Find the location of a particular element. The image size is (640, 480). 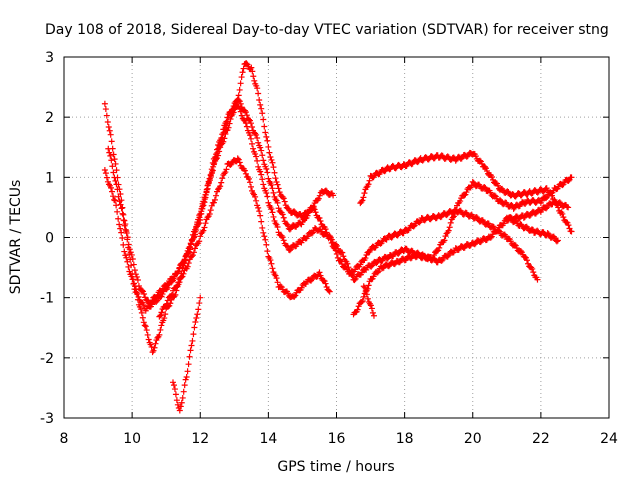

x-tick-label: 14 is located at coordinates (268, 439).